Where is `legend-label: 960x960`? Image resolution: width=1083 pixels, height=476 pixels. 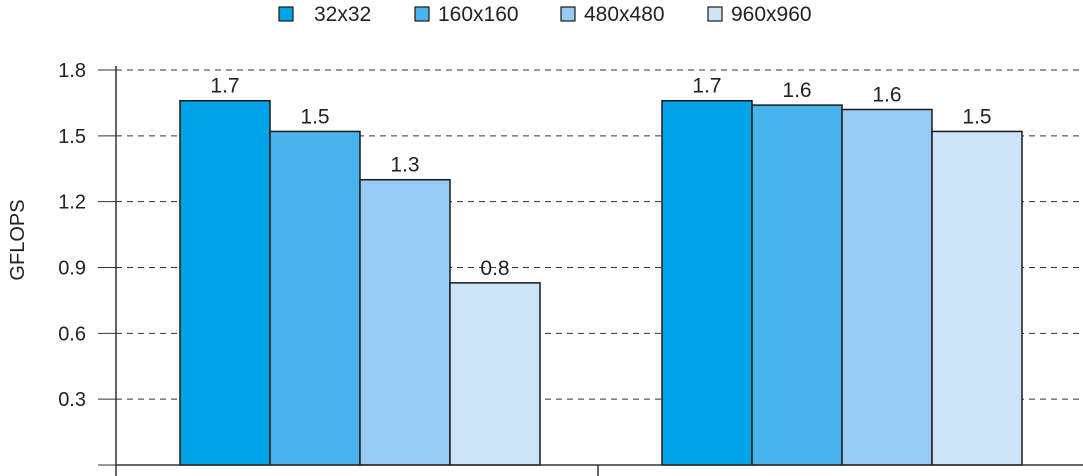 legend-label: 960x960 is located at coordinates (771, 14).